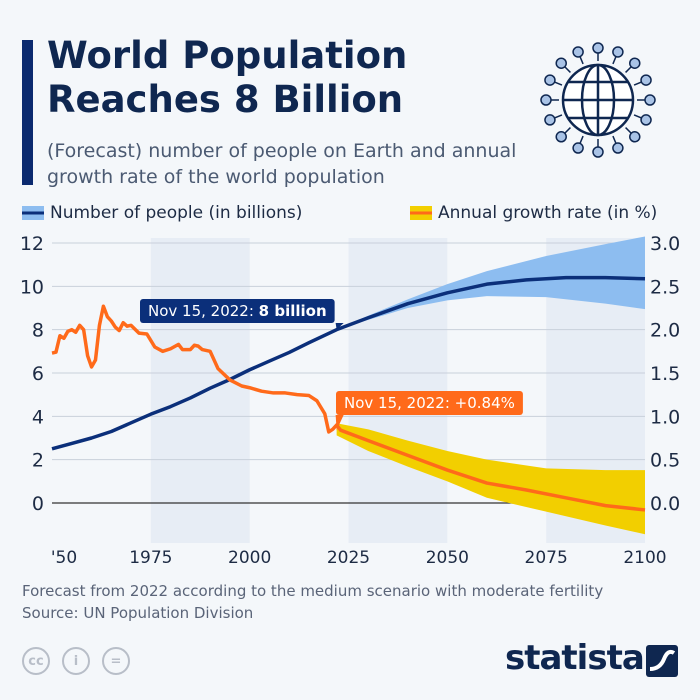 The image size is (700, 700). Describe the element at coordinates (33, 213) in the screenshot. I see `legend-swatch-population` at that location.